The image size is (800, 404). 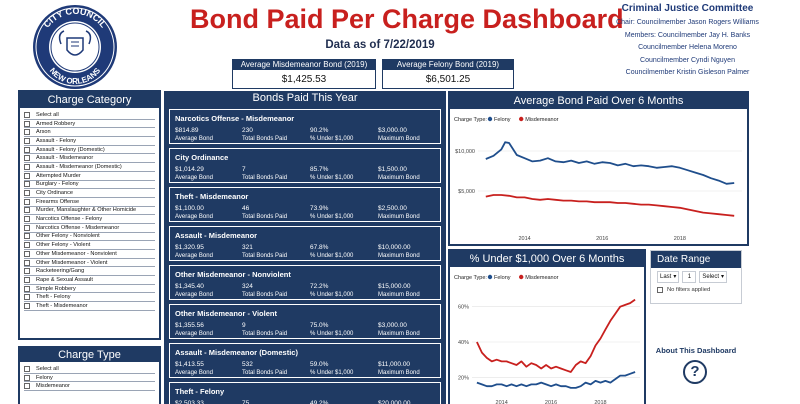 What do you see at coordinates (89, 306) in the screenshot?
I see `charge-category-option: Theft - Misdemeanor` at bounding box center [89, 306].